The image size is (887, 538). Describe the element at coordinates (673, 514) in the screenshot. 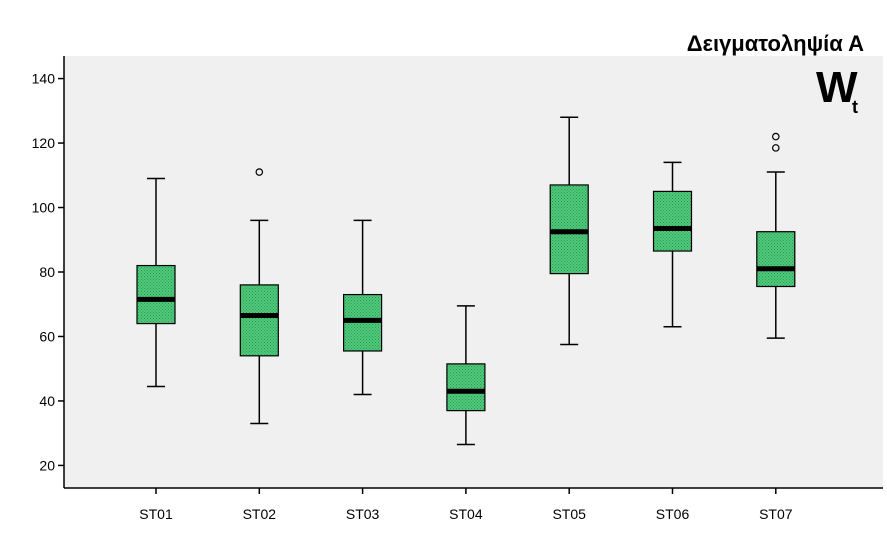

I see `x-tick-label: ST06` at that location.